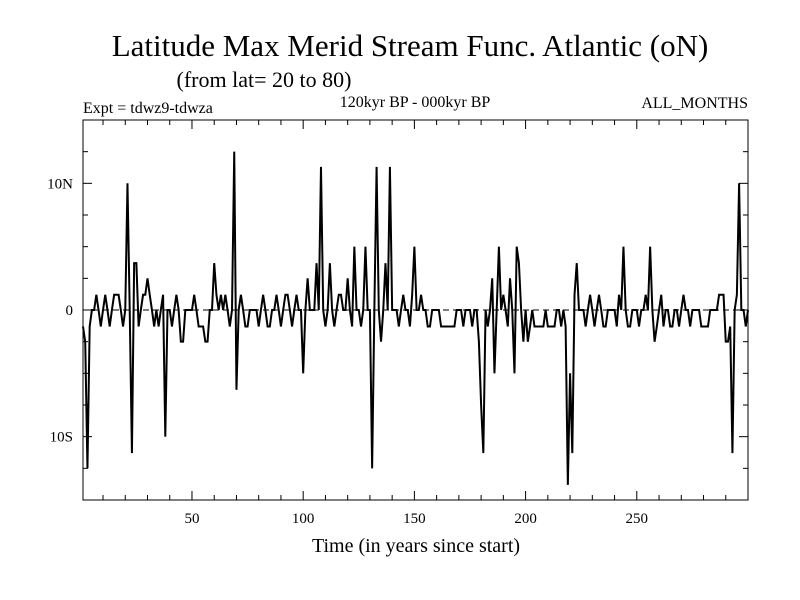  I want to click on y-tick-label: 10N, so click(60, 184).